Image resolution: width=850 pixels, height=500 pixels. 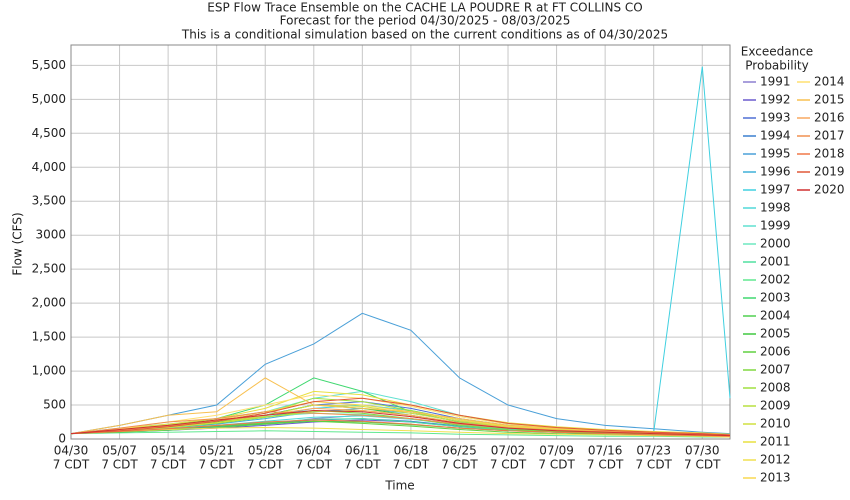 What do you see at coordinates (775, 334) in the screenshot?
I see `legend-label: 2005` at bounding box center [775, 334].